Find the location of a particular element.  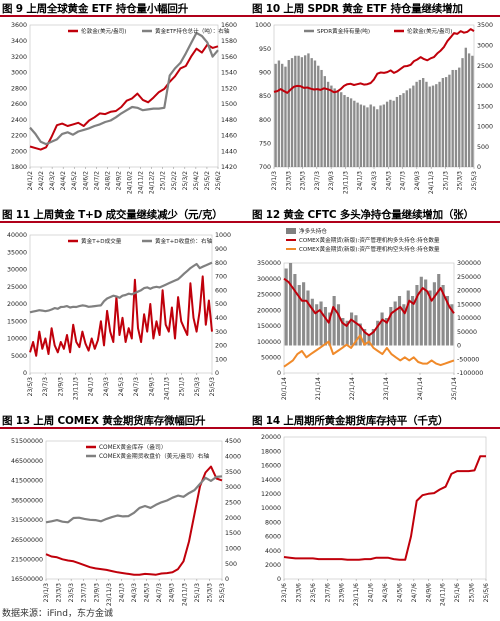

right-axis-tick-label: 1600 is located at coordinates (229, 25).